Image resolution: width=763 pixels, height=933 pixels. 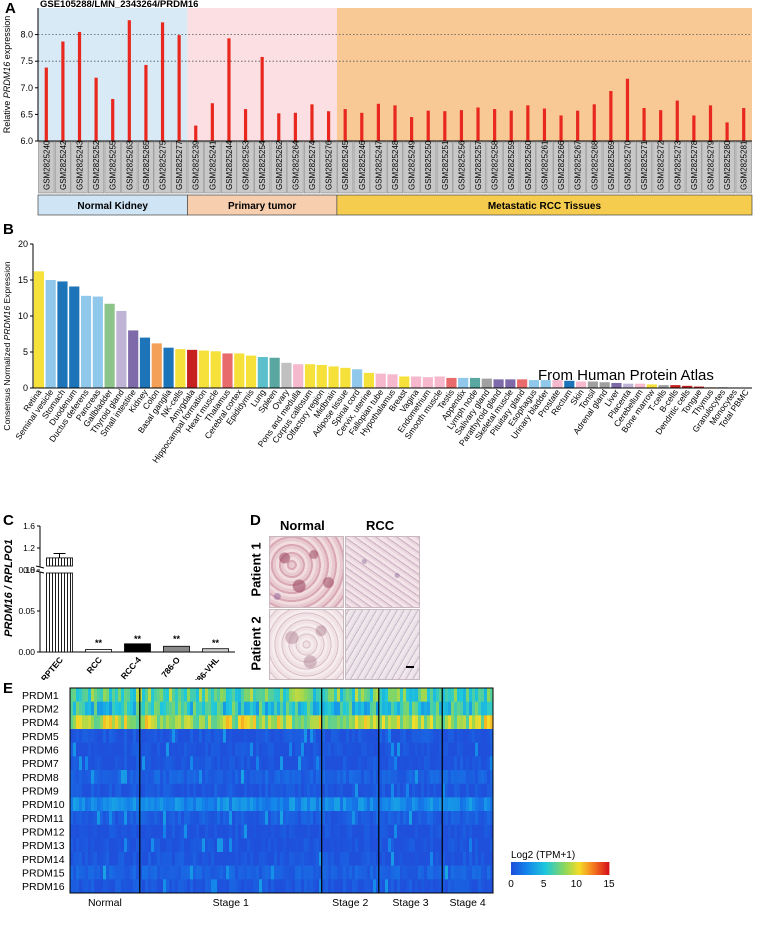 What do you see at coordinates (46, 165) in the screenshot?
I see `x-tick-label: GSM2825240` at bounding box center [46, 165].